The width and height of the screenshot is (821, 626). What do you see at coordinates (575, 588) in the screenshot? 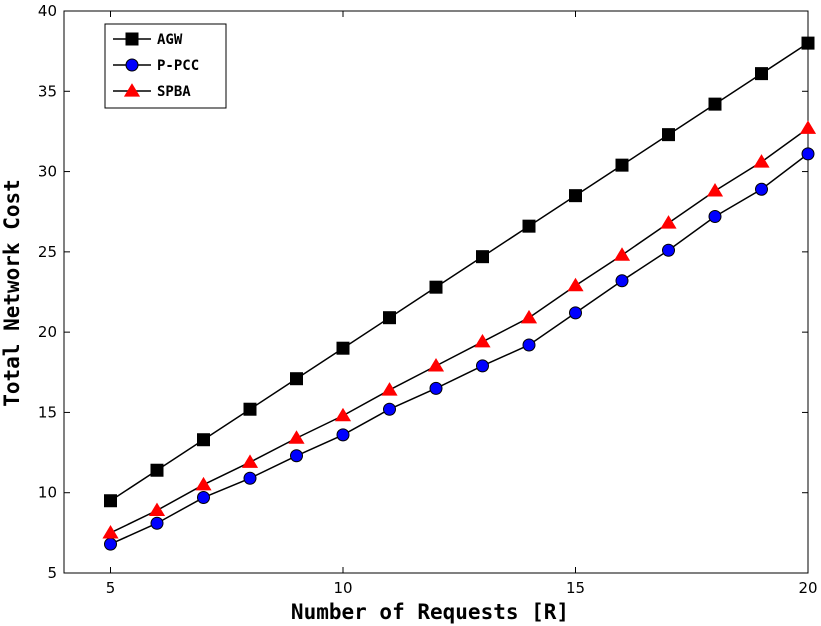
I see `x-tick-label: 15` at bounding box center [575, 588].